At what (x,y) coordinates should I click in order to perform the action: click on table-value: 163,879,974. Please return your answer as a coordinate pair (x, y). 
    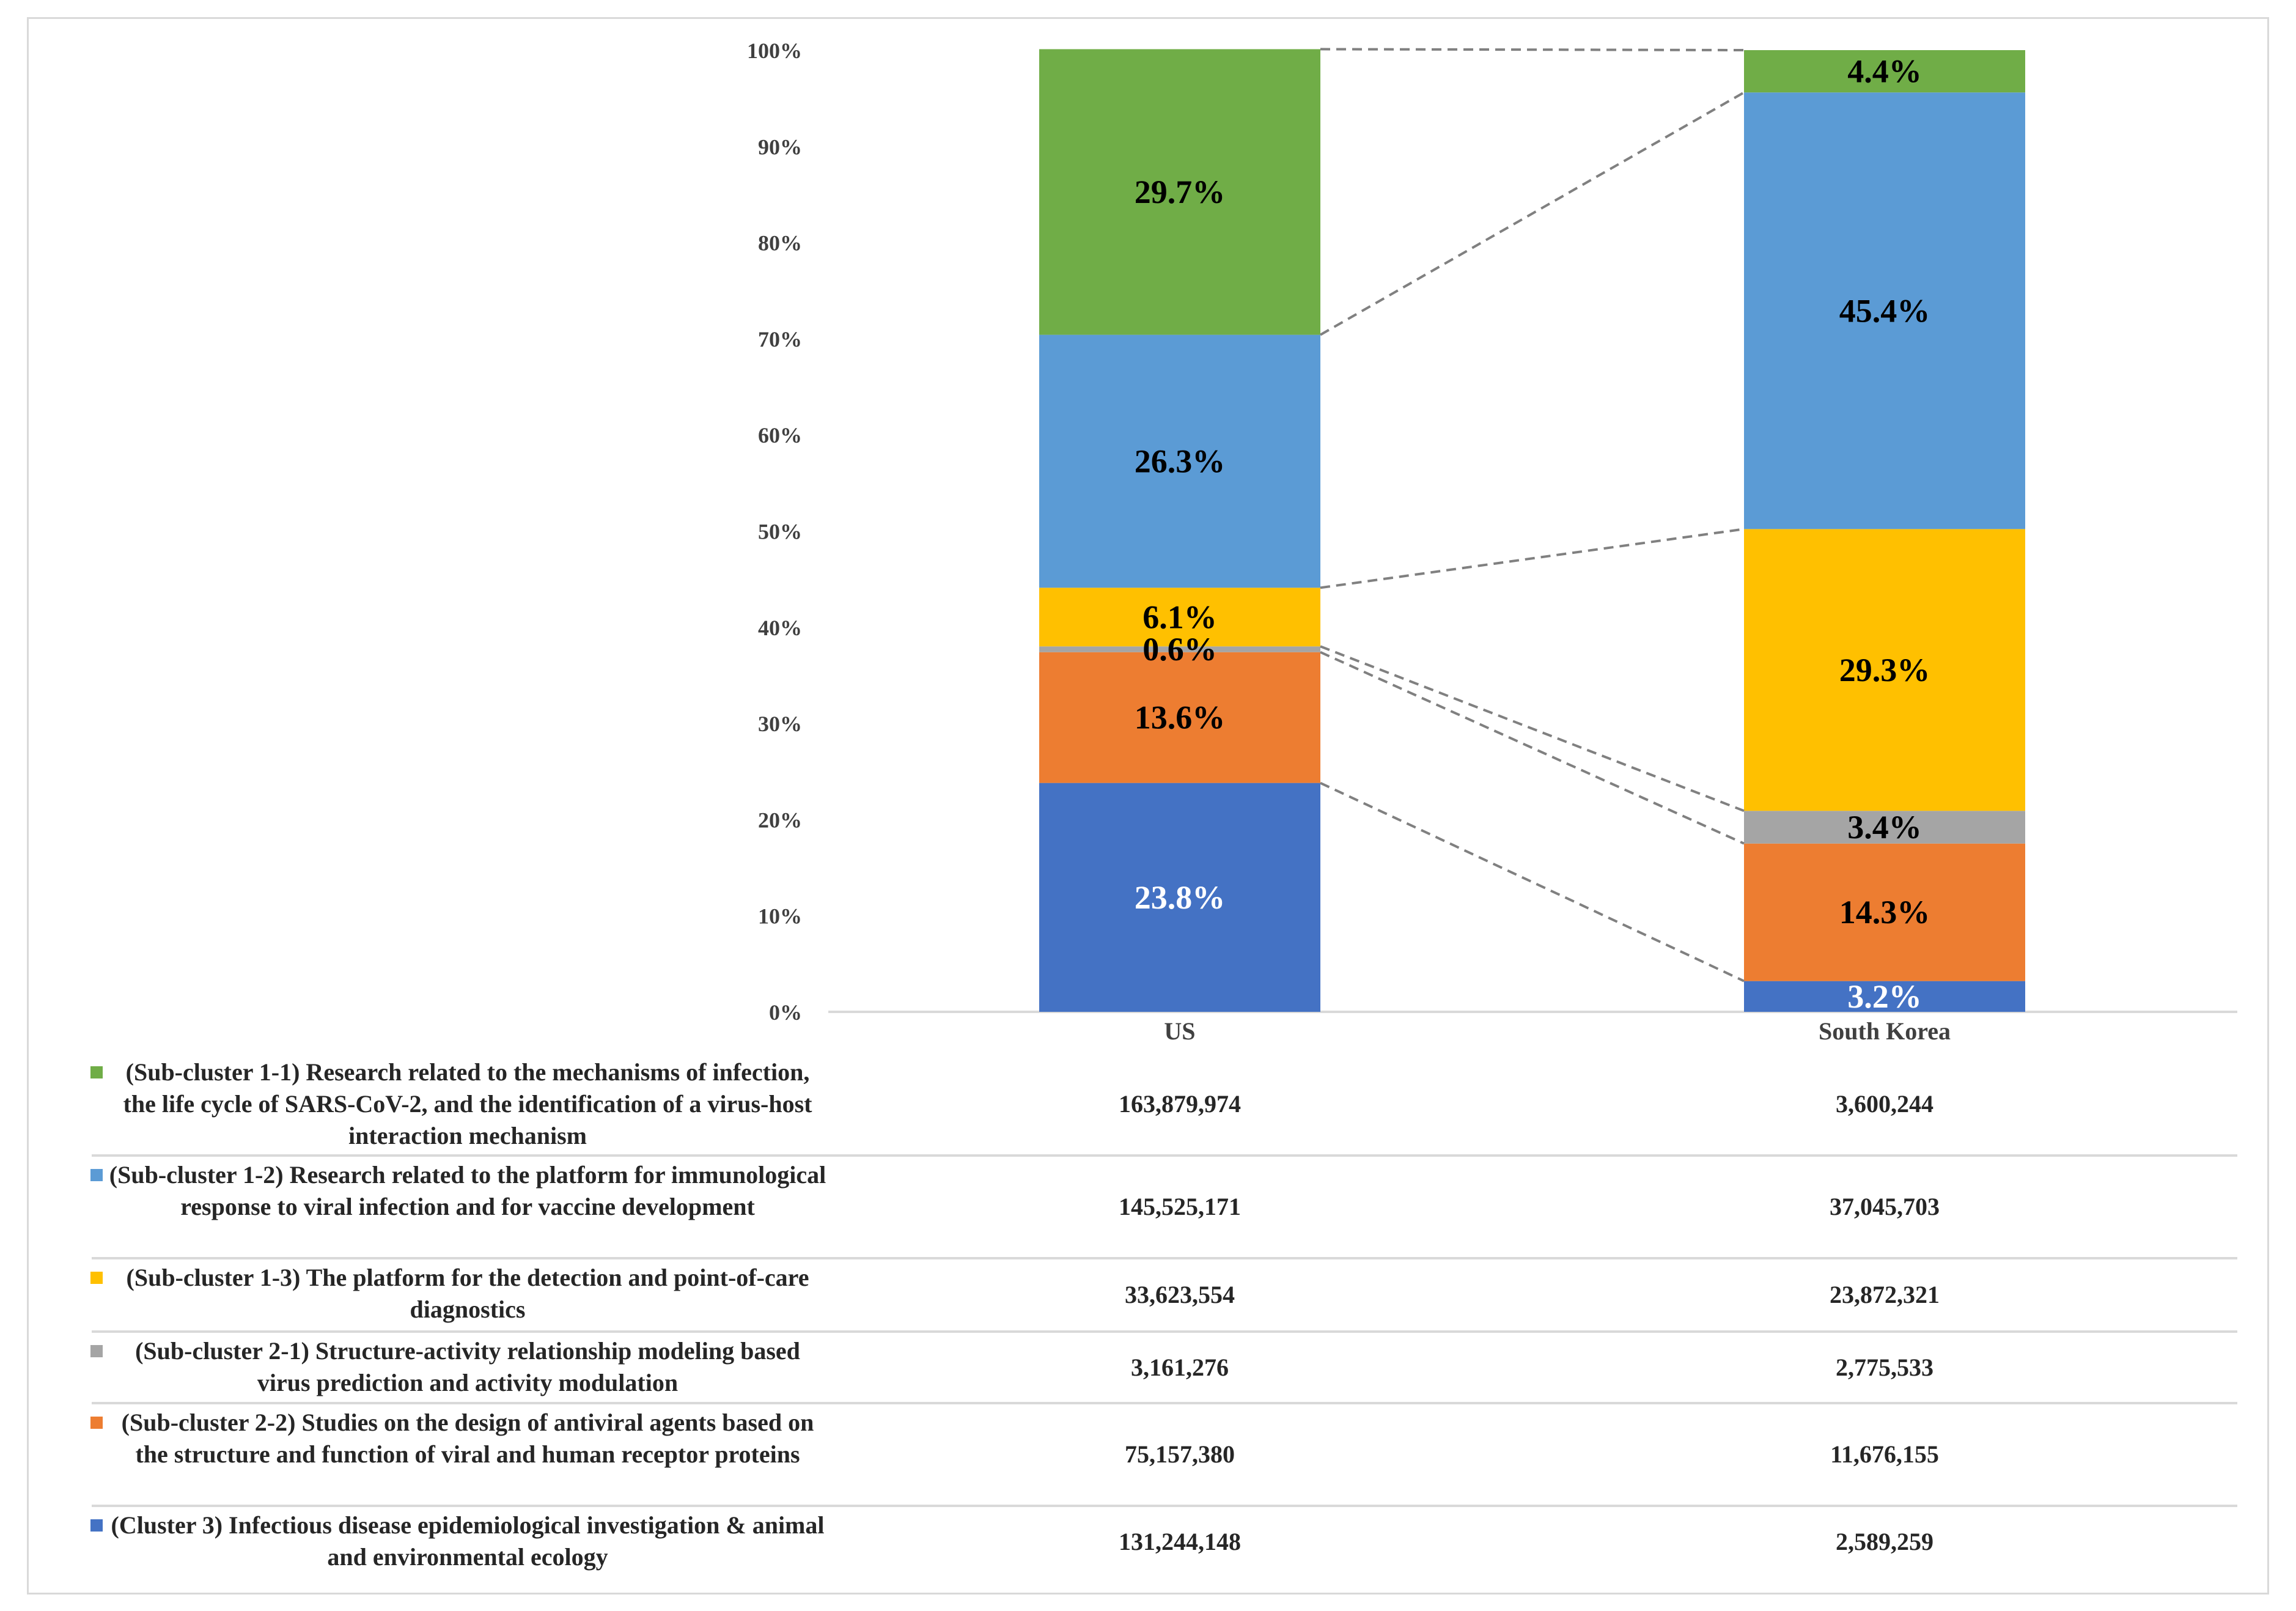
    Looking at the image, I should click on (1180, 1104).